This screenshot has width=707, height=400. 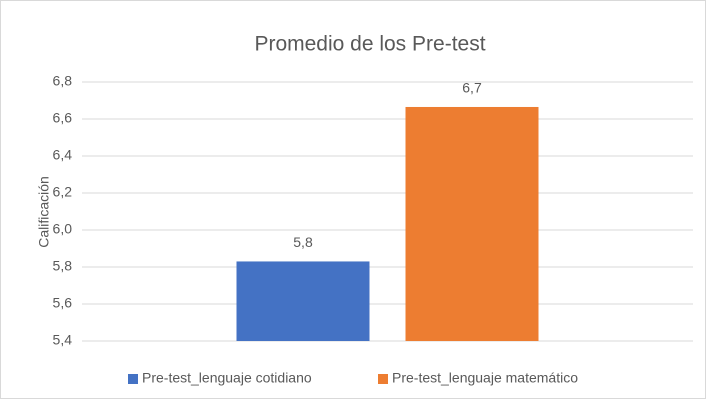 What do you see at coordinates (63, 266) in the screenshot?
I see `y-tick-label: 5,8` at bounding box center [63, 266].